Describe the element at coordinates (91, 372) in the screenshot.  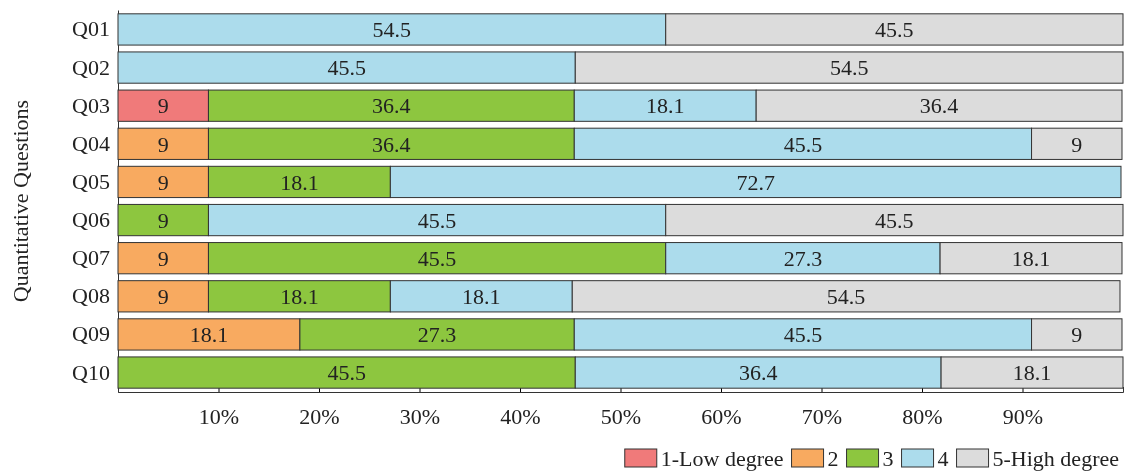
I see `y-tick-label: Q10` at that location.